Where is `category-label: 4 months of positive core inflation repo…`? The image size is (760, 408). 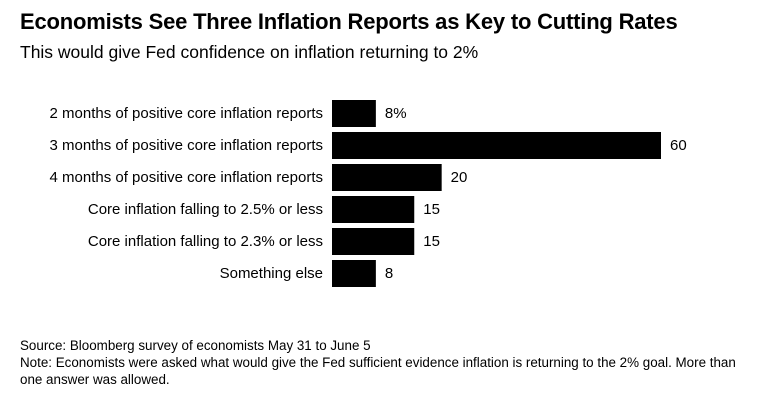 category-label: 4 months of positive core inflation repo… is located at coordinates (186, 177).